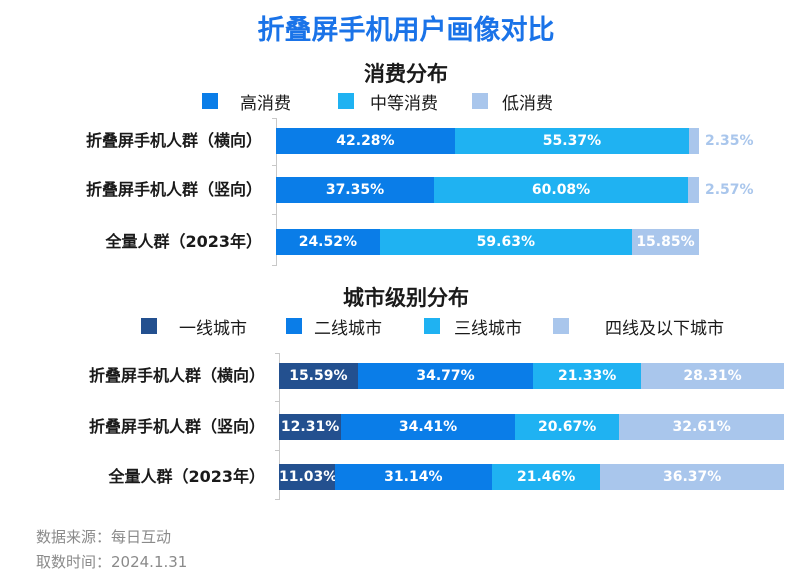  I want to click on legend-label-tier3: 三线城市, so click(488, 328).